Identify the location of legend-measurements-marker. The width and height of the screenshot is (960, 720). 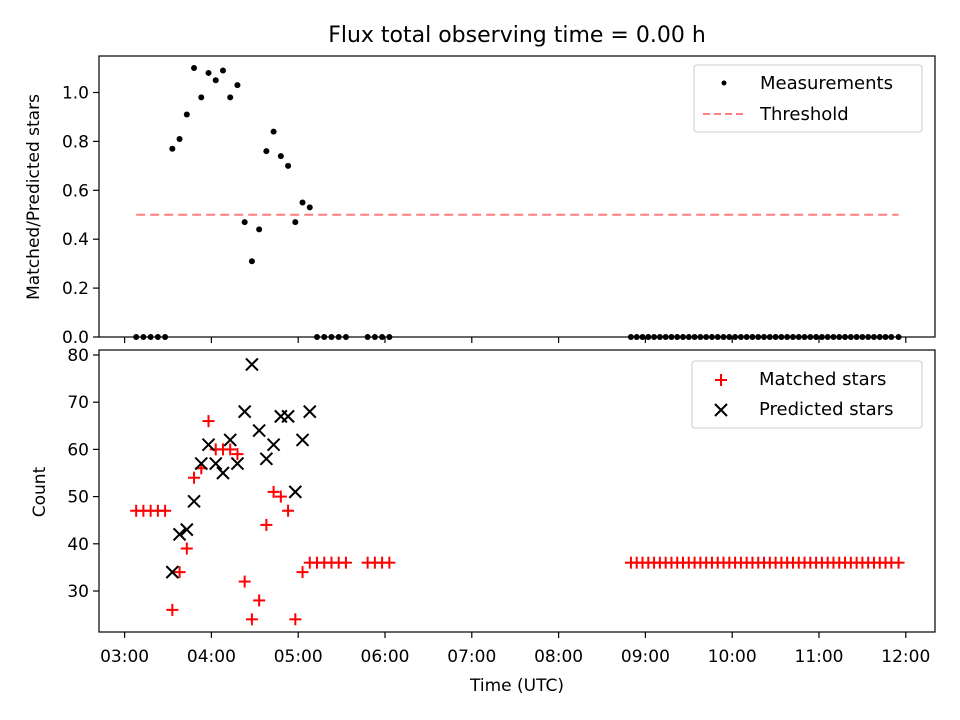
(724, 83).